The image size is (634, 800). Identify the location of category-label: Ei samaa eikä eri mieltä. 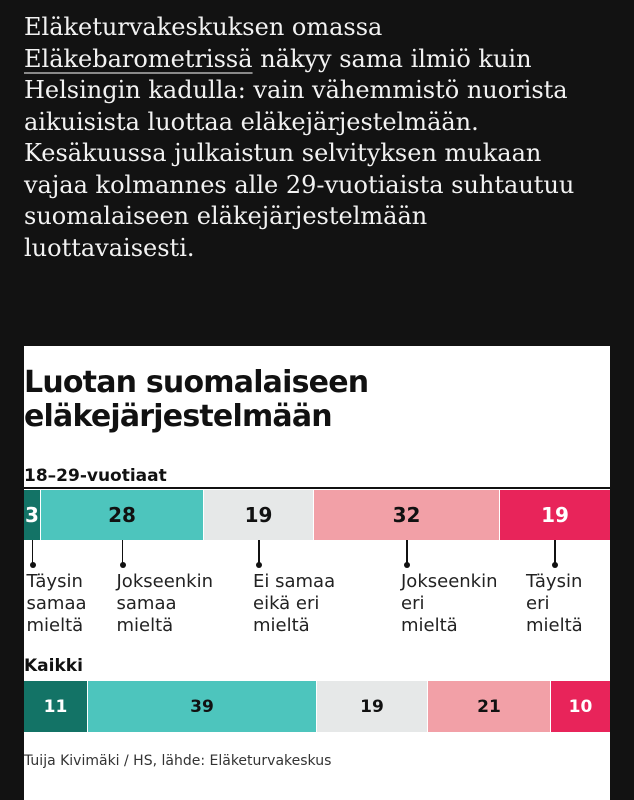
(294, 604).